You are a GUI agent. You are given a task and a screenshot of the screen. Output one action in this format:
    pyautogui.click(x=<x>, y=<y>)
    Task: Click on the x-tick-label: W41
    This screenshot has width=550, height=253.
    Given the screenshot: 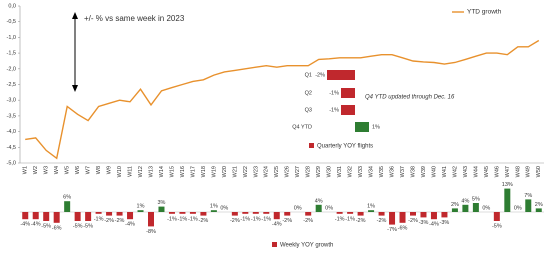 What is the action you would take?
    pyautogui.click(x=445, y=171)
    